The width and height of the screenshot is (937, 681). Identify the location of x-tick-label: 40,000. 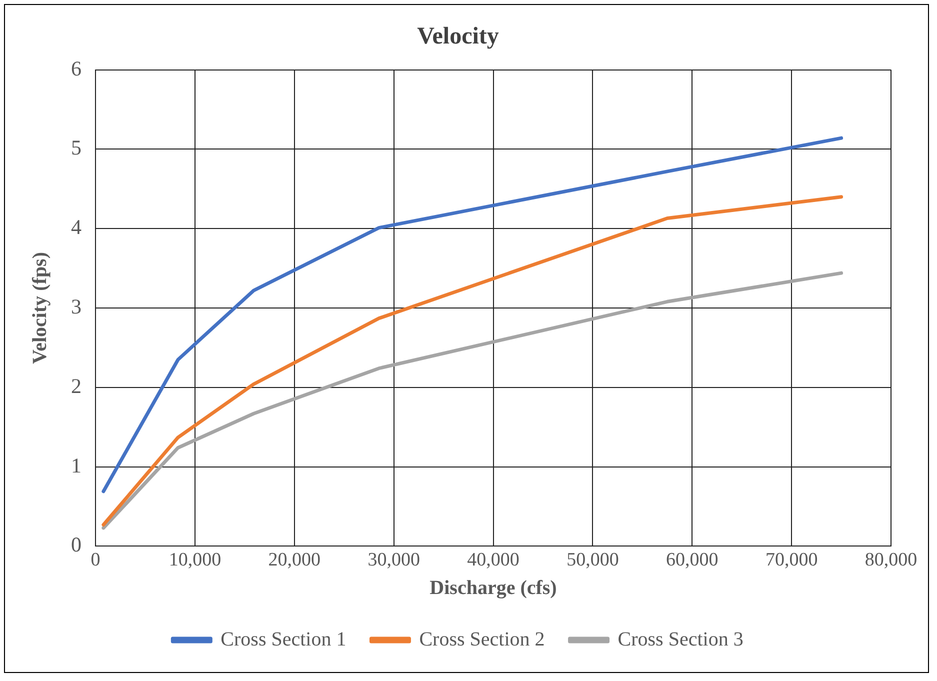
(493, 560).